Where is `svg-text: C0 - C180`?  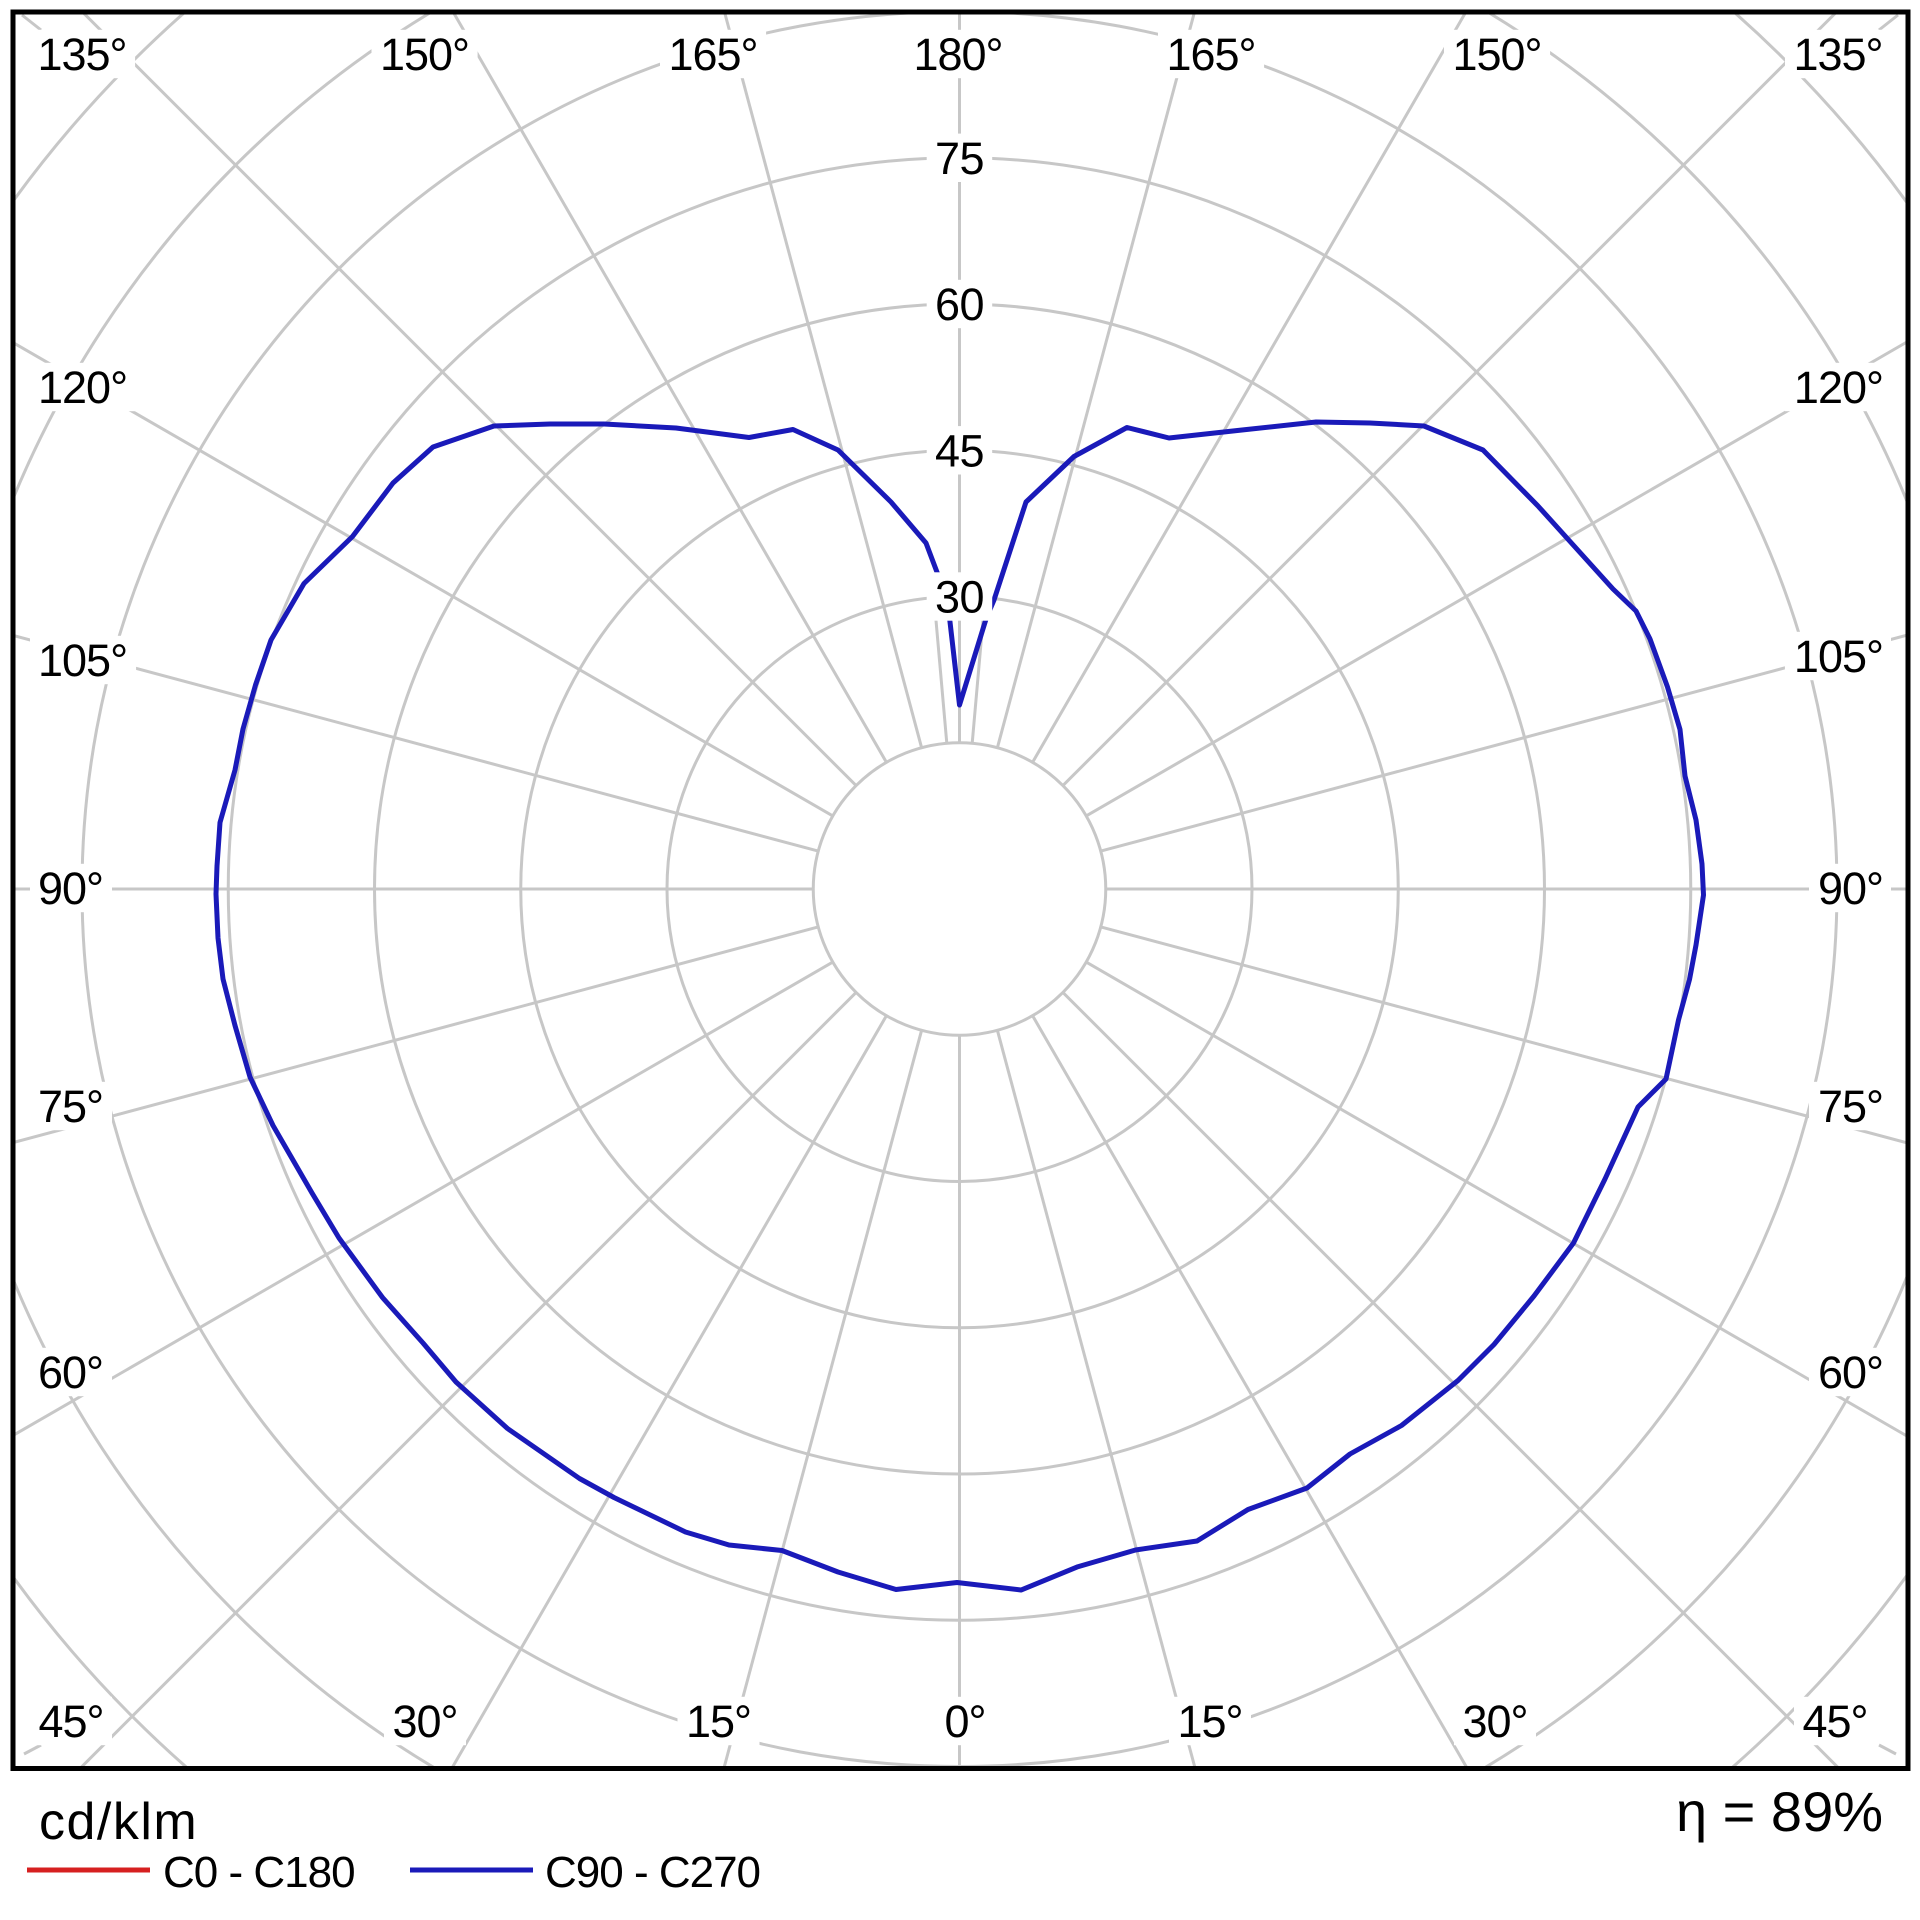
svg-text: C0 - C180 is located at coordinates (259, 1872).